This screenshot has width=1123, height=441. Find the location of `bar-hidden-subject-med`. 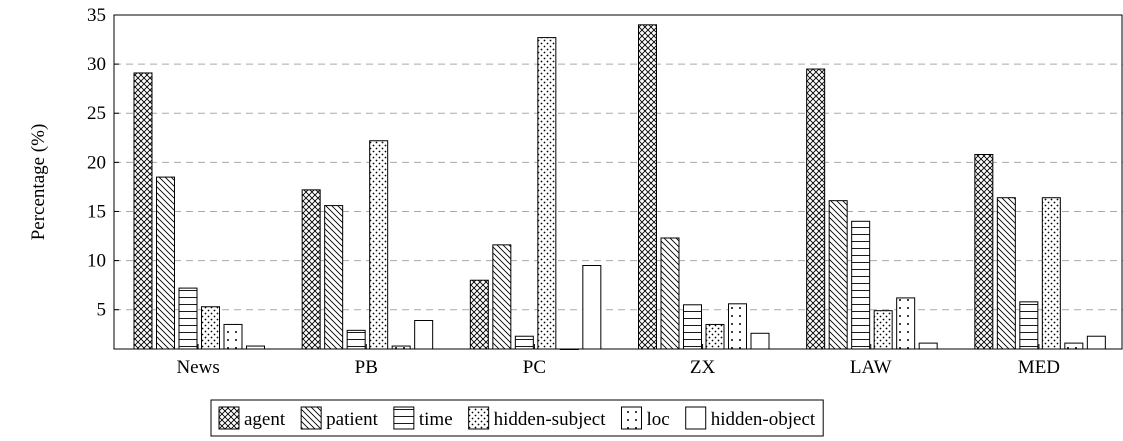

bar-hidden-subject-med is located at coordinates (1051, 273).